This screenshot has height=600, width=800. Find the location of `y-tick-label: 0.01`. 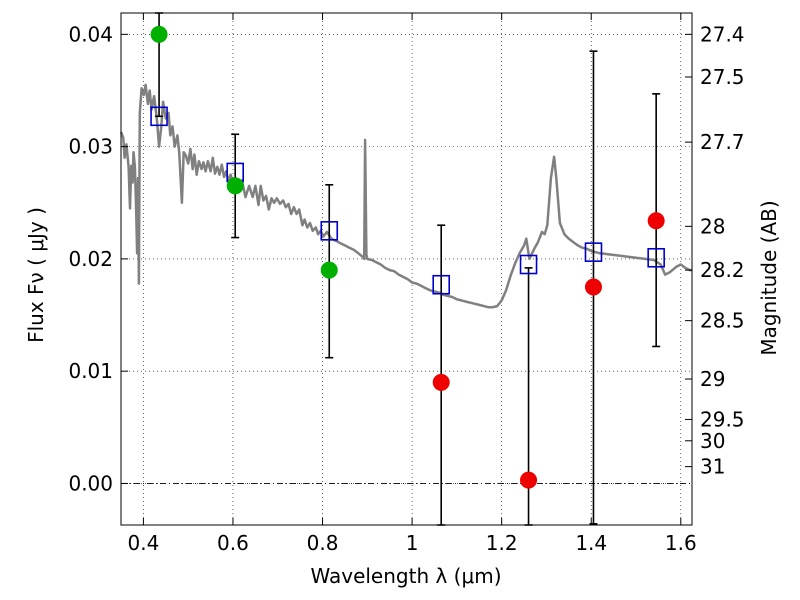

y-tick-label: 0.01 is located at coordinates (90, 371).